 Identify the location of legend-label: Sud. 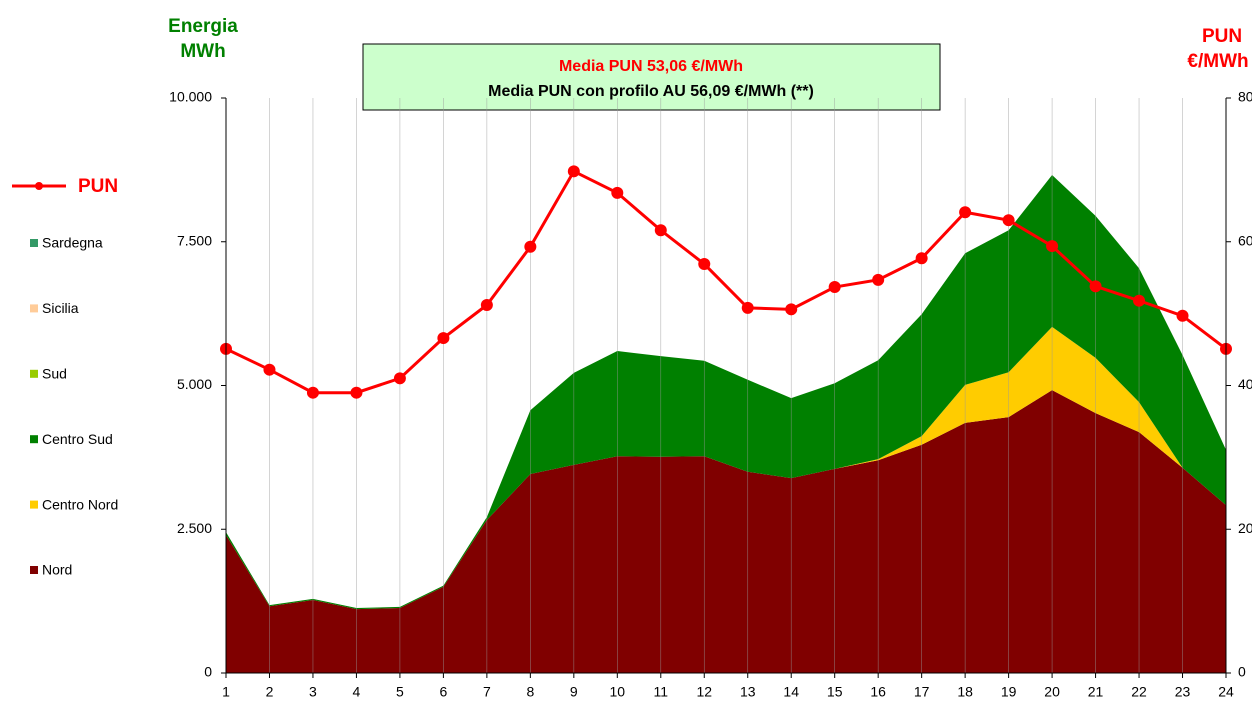
(54, 374).